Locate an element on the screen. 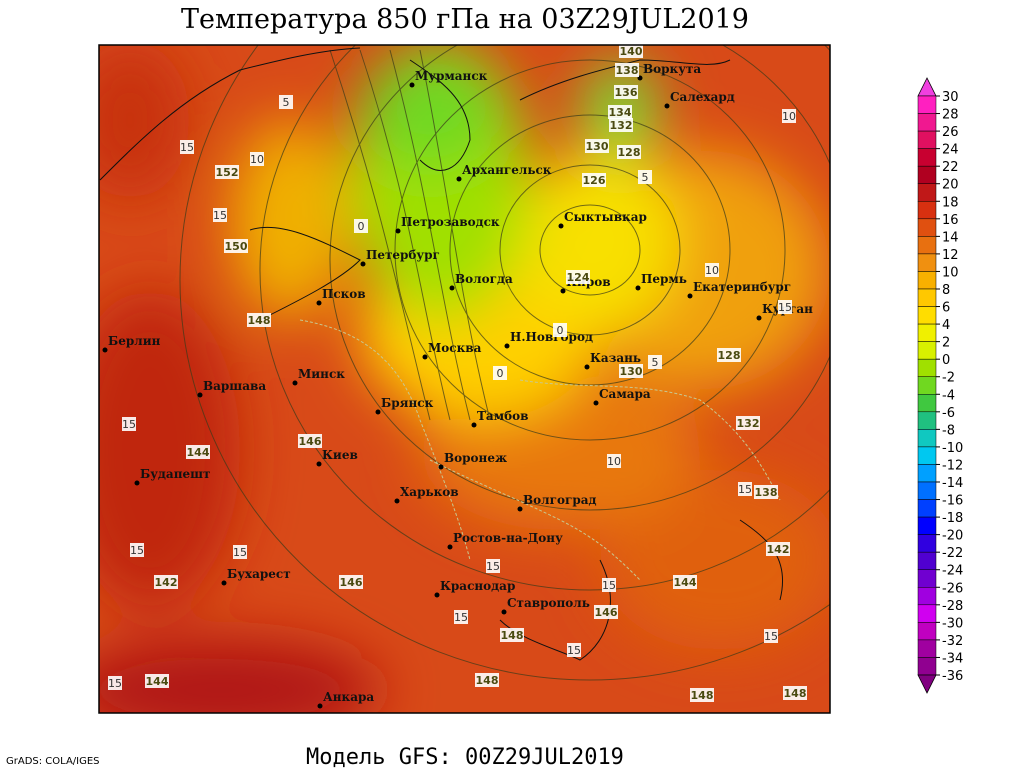 The image size is (1024, 768). contour-label: 136 is located at coordinates (626, 92).